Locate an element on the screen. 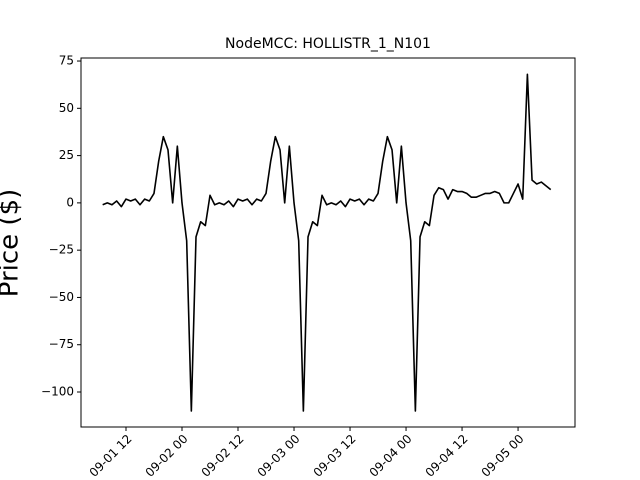  y-tick-label: −75 is located at coordinates (61, 344).